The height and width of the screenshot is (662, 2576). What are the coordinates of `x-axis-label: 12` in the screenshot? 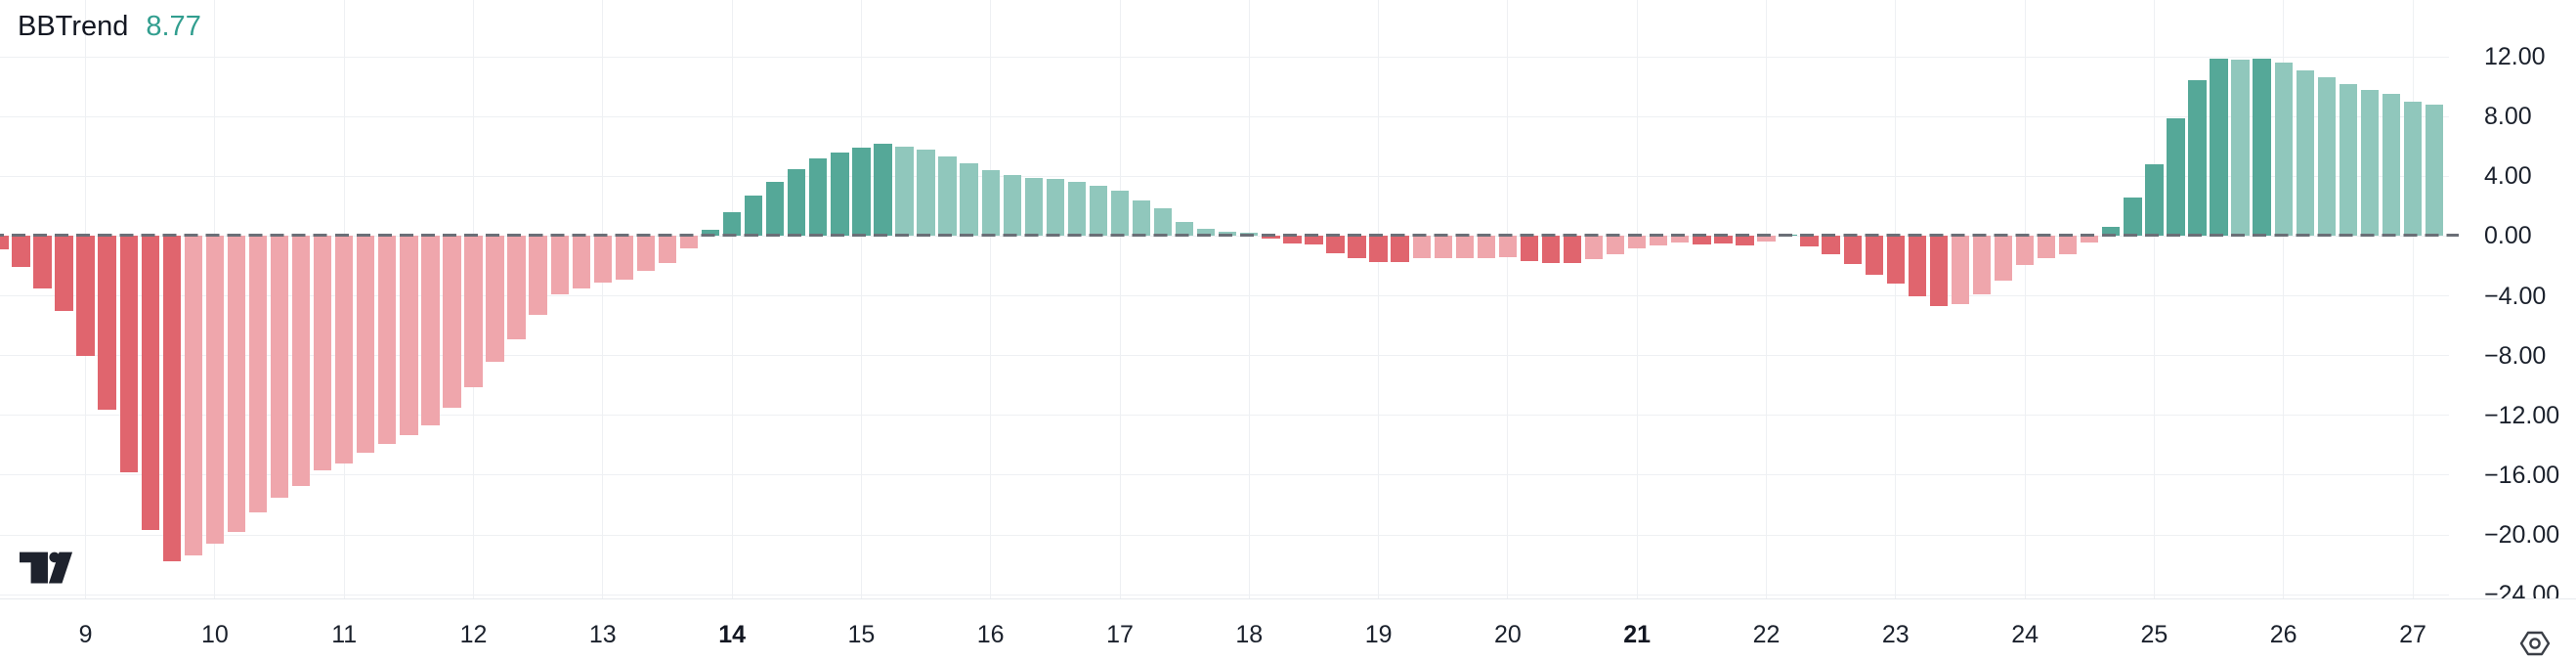 It's located at (473, 634).